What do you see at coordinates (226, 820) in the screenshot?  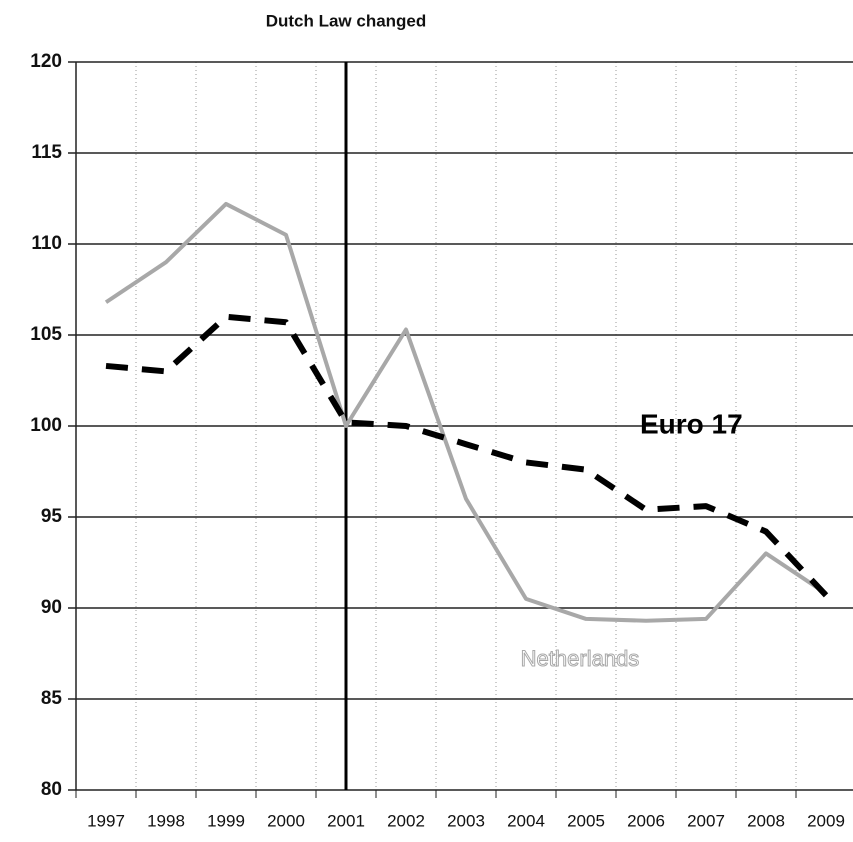 I see `x-tick-label: 1999` at bounding box center [226, 820].